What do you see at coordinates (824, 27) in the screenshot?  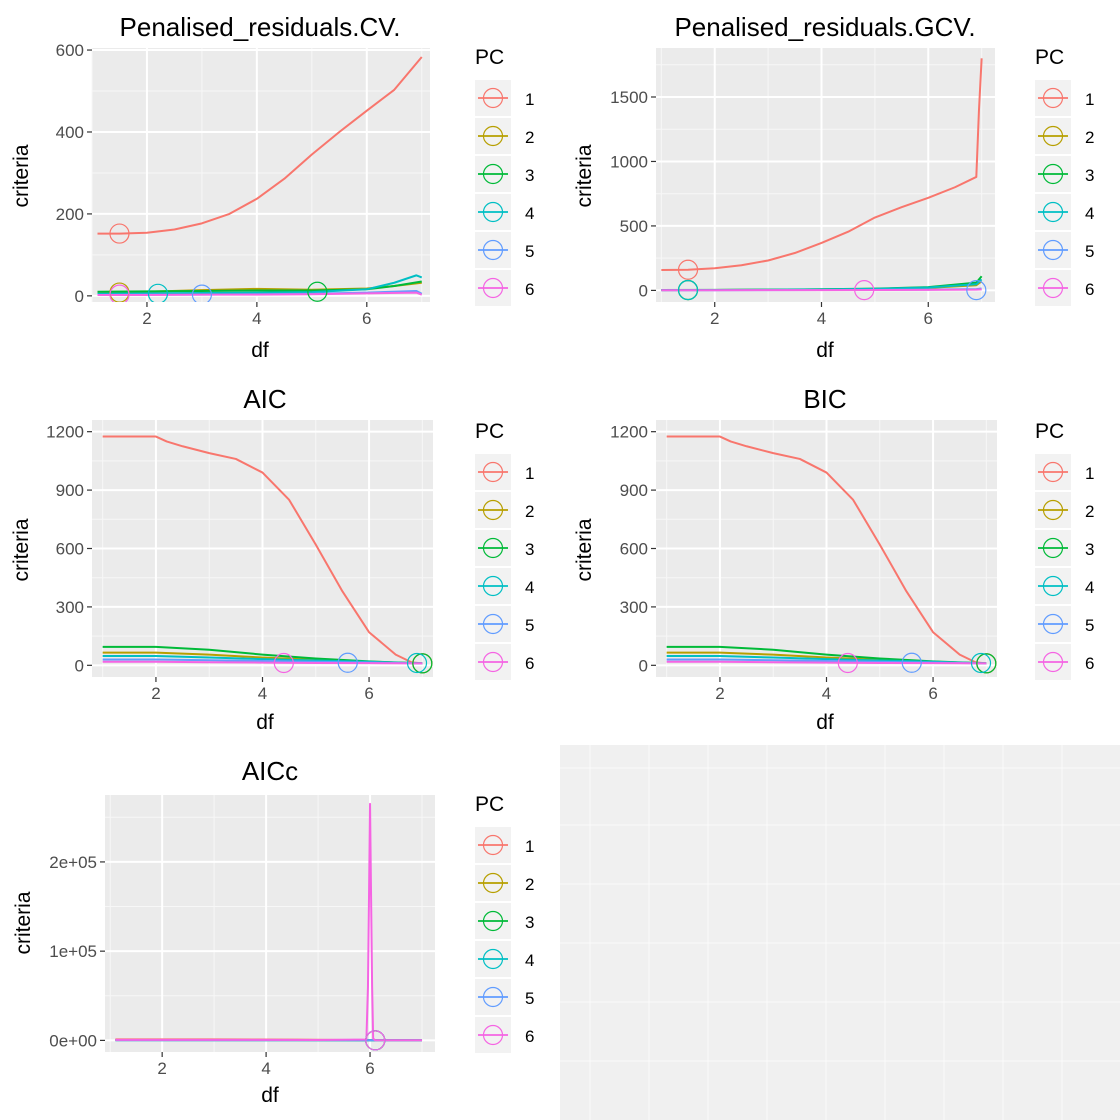 I see `panel-title: Penalised_residuals.GCV.` at bounding box center [824, 27].